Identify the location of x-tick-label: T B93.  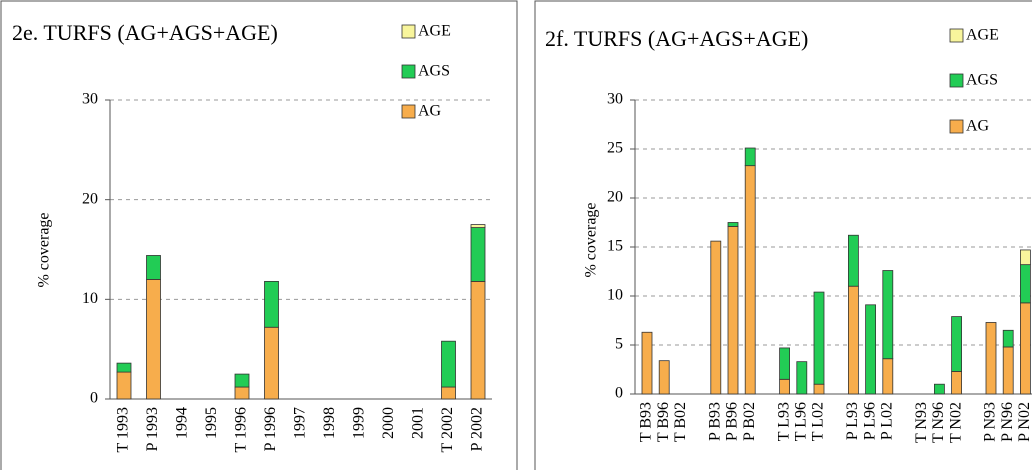
(646, 422).